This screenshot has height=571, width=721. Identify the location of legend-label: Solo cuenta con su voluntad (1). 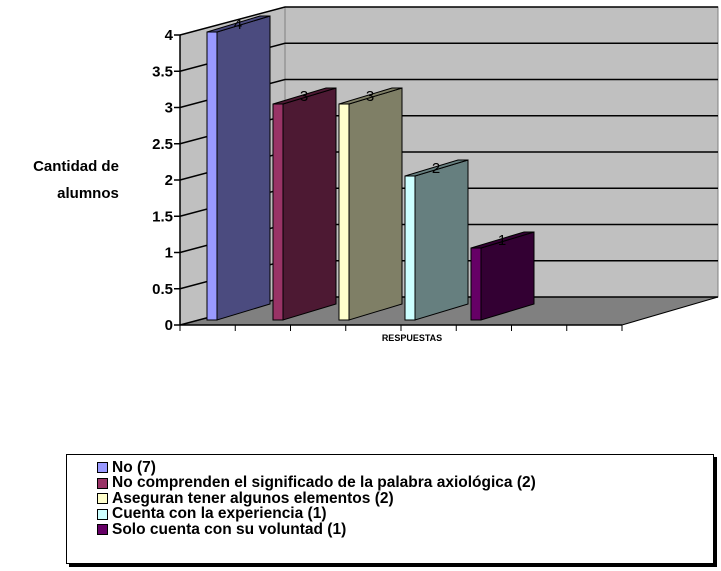
(229, 529).